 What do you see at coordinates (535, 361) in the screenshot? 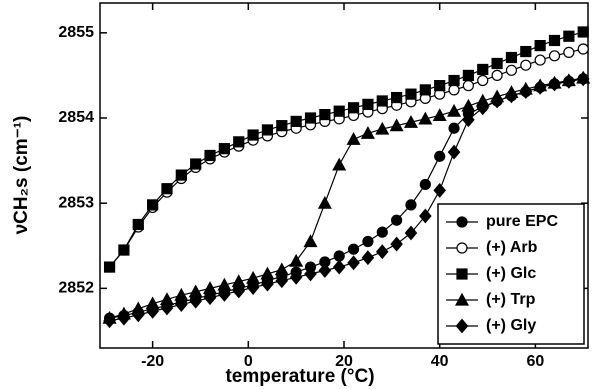
I see `x-tick-label: 60` at bounding box center [535, 361].